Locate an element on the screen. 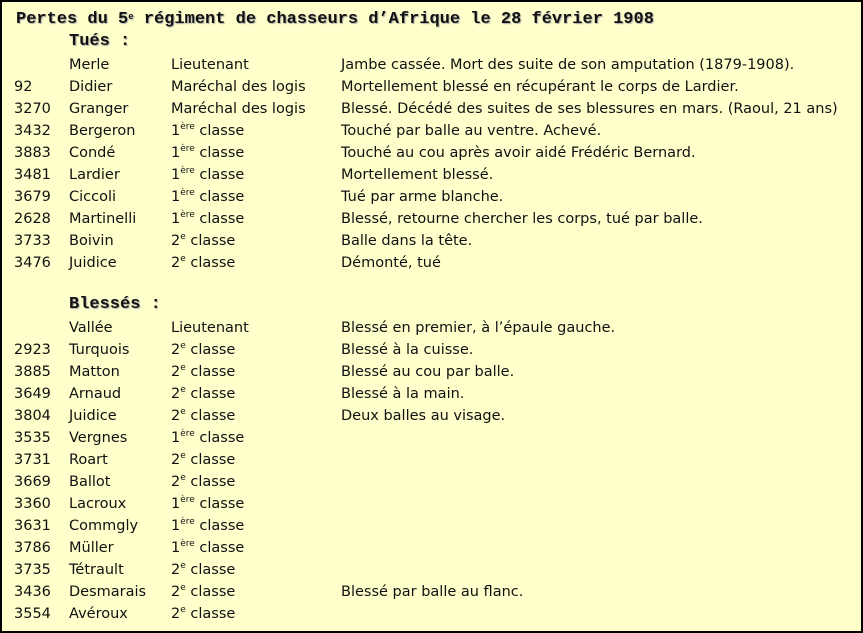  soldier-name: Avéroux is located at coordinates (98, 614).